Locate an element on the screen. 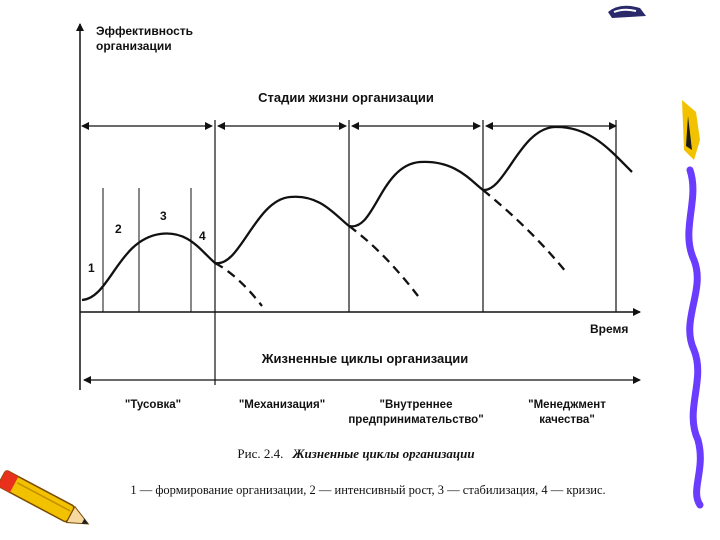 The image size is (720, 540). stage-label-4-line2: качества" is located at coordinates (567, 420).